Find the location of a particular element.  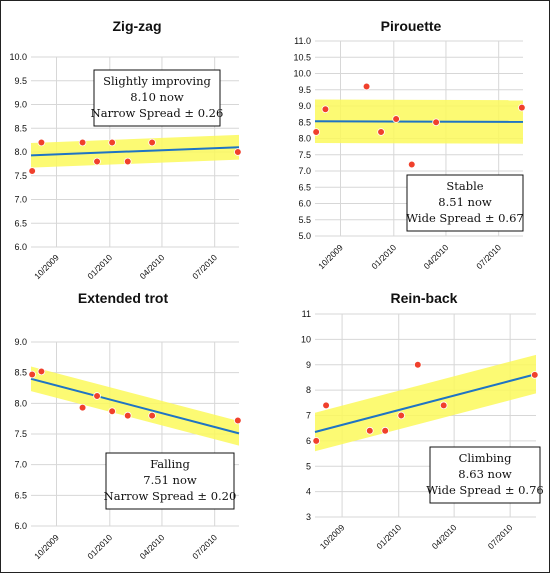

annotation-line: 8.51 now is located at coordinates (465, 202).